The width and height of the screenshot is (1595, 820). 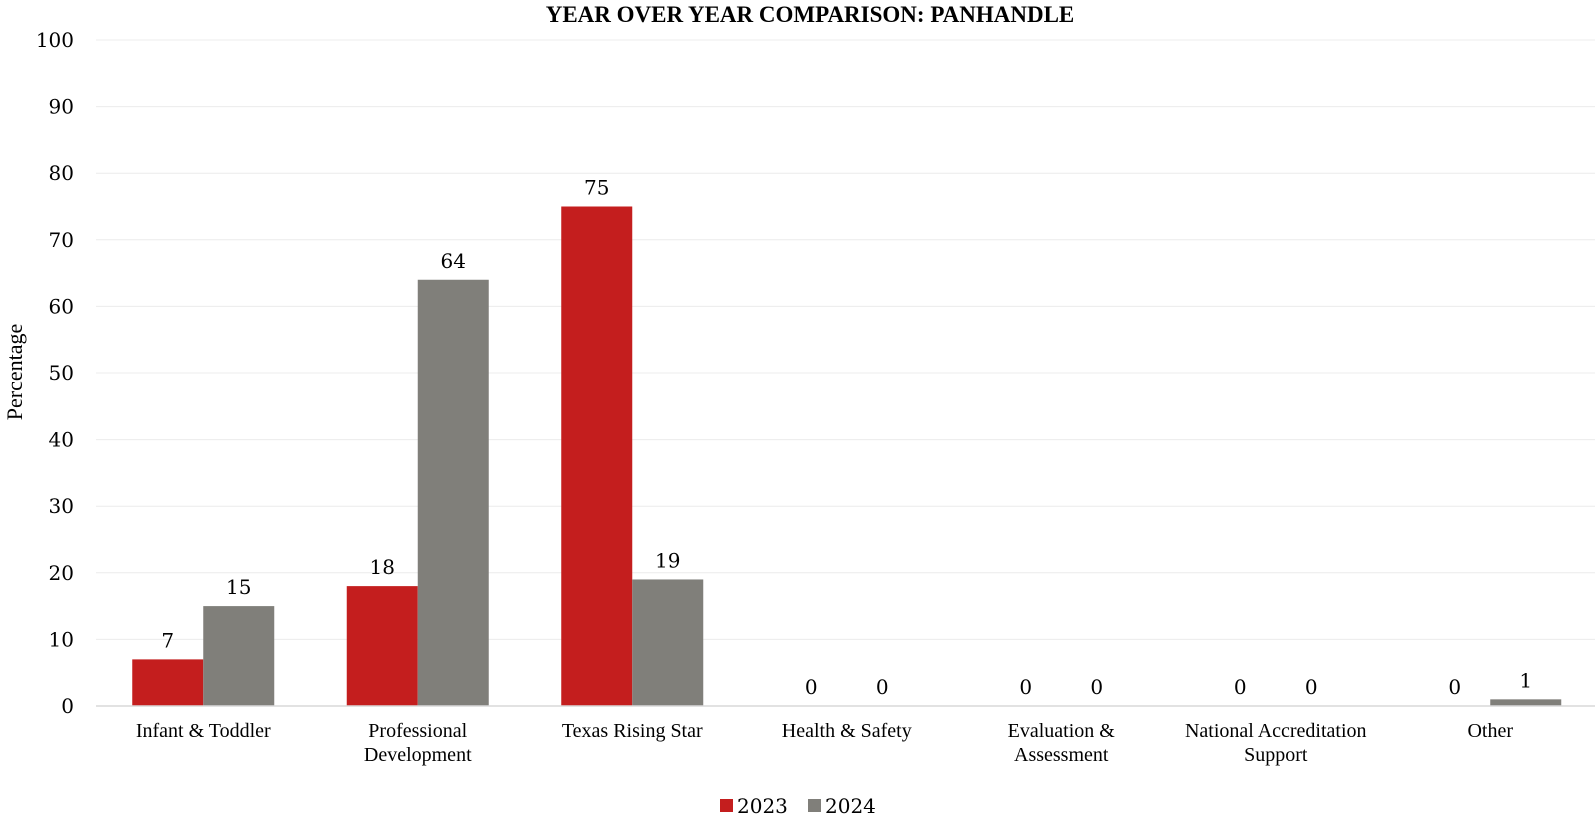 I want to click on legend-swatch-2023, so click(x=726, y=805).